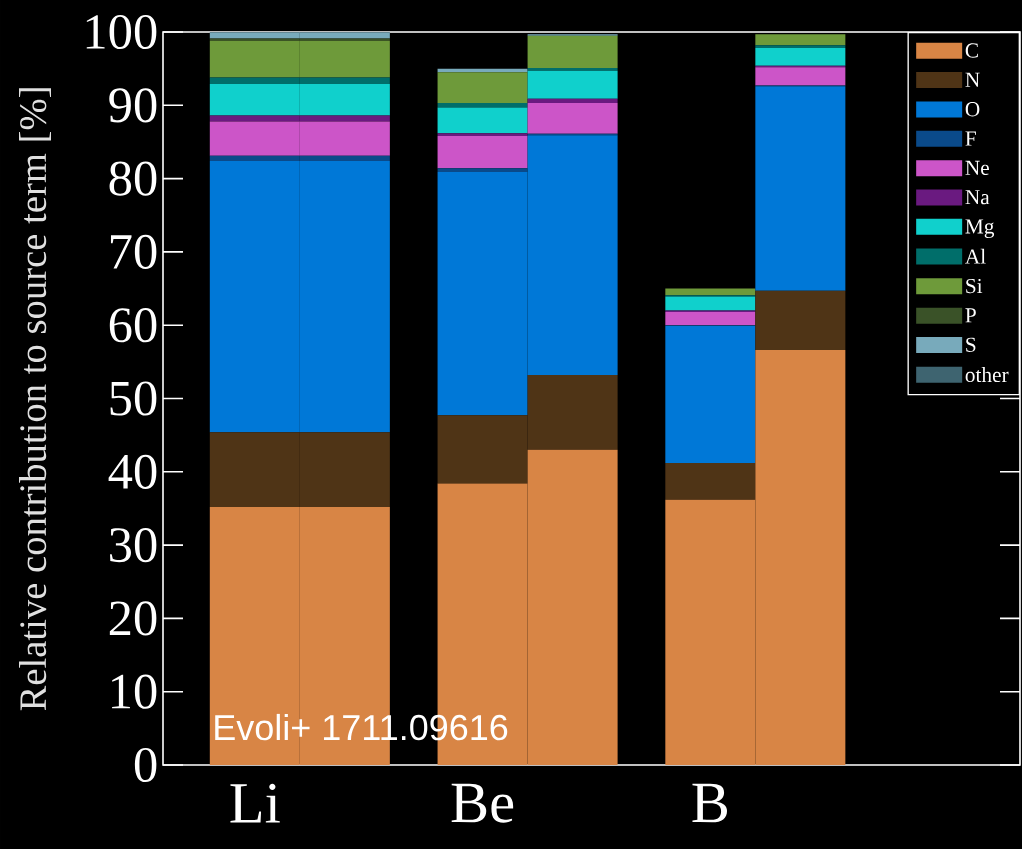  I want to click on legend-label: O, so click(972, 109).